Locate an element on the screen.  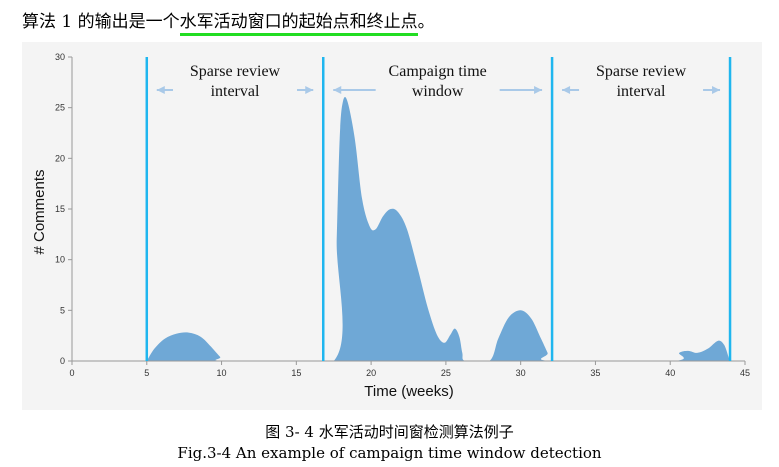
y-tick-label: 15 is located at coordinates (60, 209).